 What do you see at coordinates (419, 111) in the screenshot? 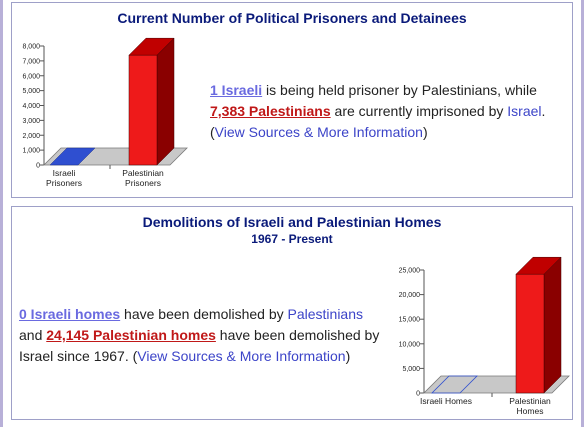
I see `stat-text-part: are currently imprisoned by` at bounding box center [419, 111].